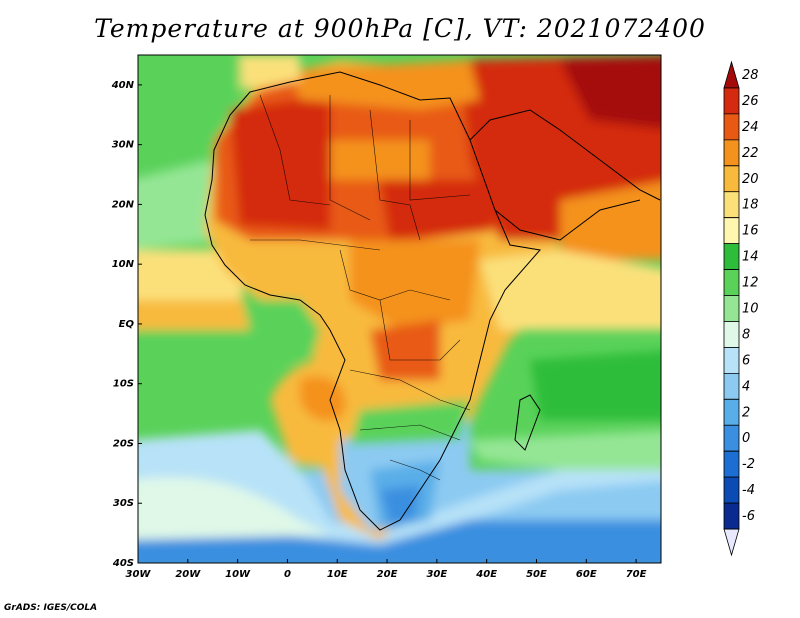  Describe the element at coordinates (750, 127) in the screenshot. I see `colorbar-label: 24` at that location.